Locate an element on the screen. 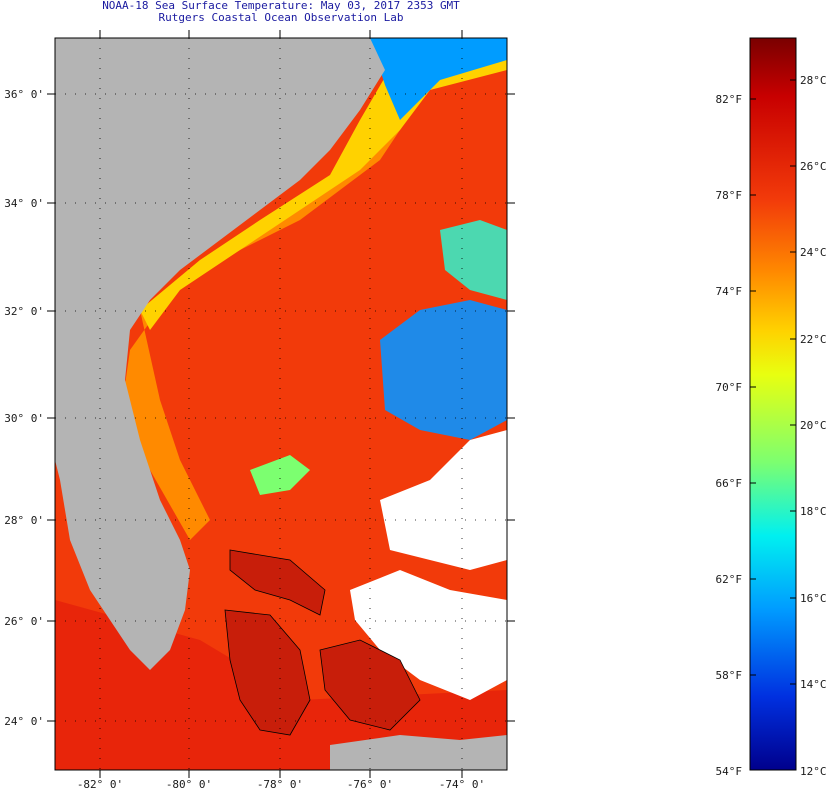 This screenshot has height=793, width=832. bahamas-bank is located at coordinates (277, 582).